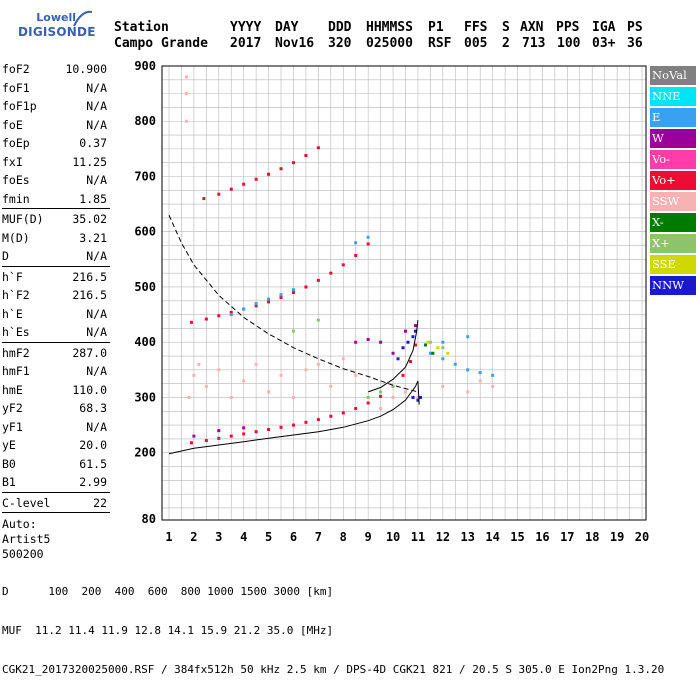  Describe the element at coordinates (145, 66) in the screenshot. I see `y-tick-label: 900` at that location.